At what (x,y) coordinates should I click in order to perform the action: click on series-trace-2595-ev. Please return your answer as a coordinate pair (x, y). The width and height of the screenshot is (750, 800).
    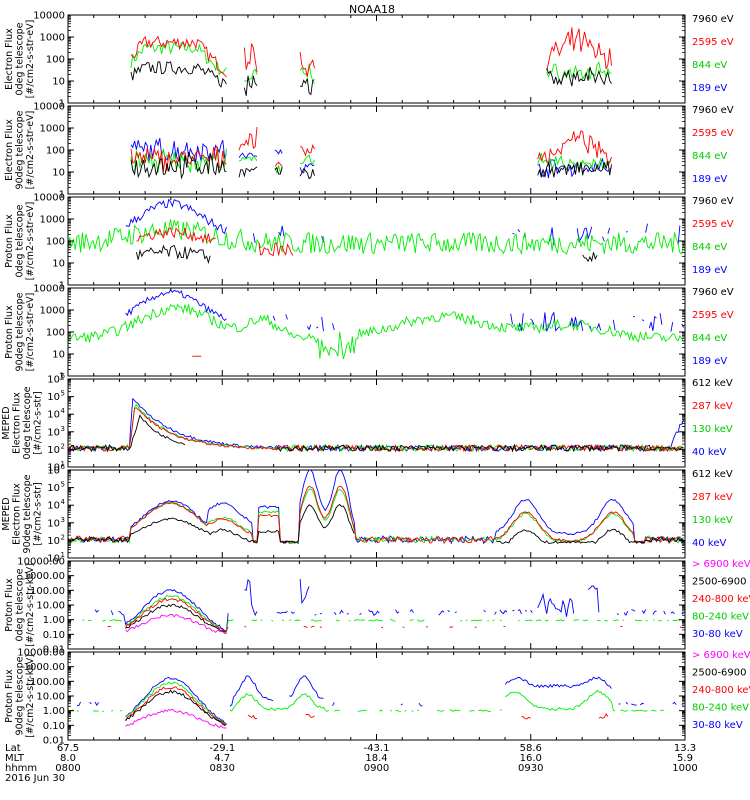
    Looking at the image, I should click on (215, 242).